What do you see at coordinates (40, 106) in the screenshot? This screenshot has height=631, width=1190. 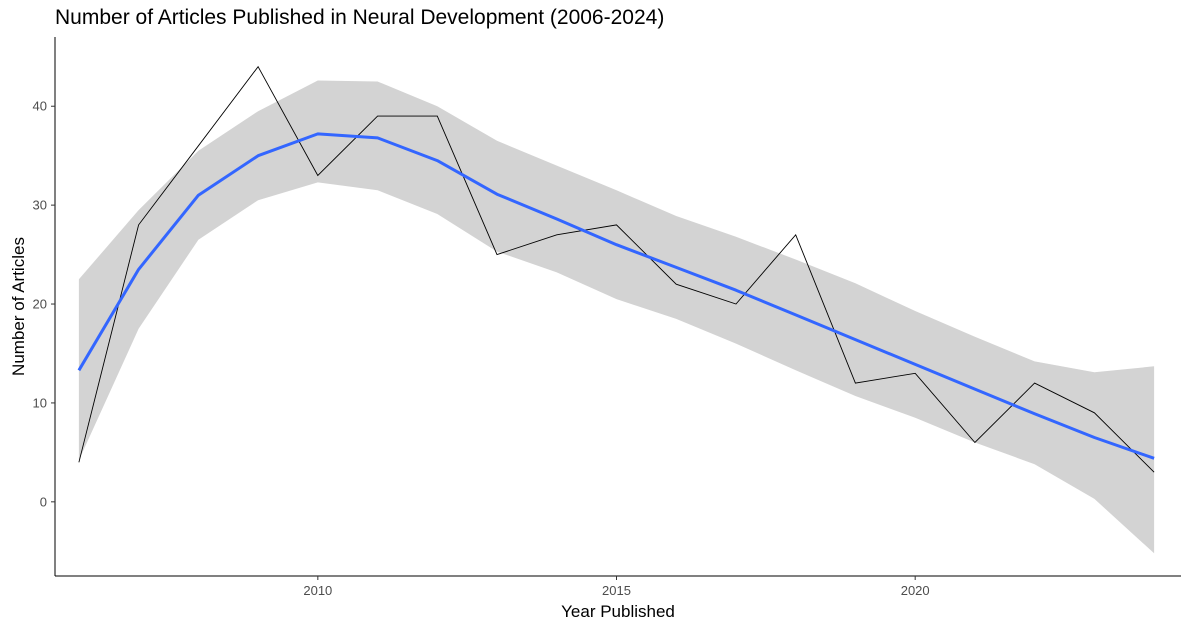 I see `y-tick-label: 40` at bounding box center [40, 106].